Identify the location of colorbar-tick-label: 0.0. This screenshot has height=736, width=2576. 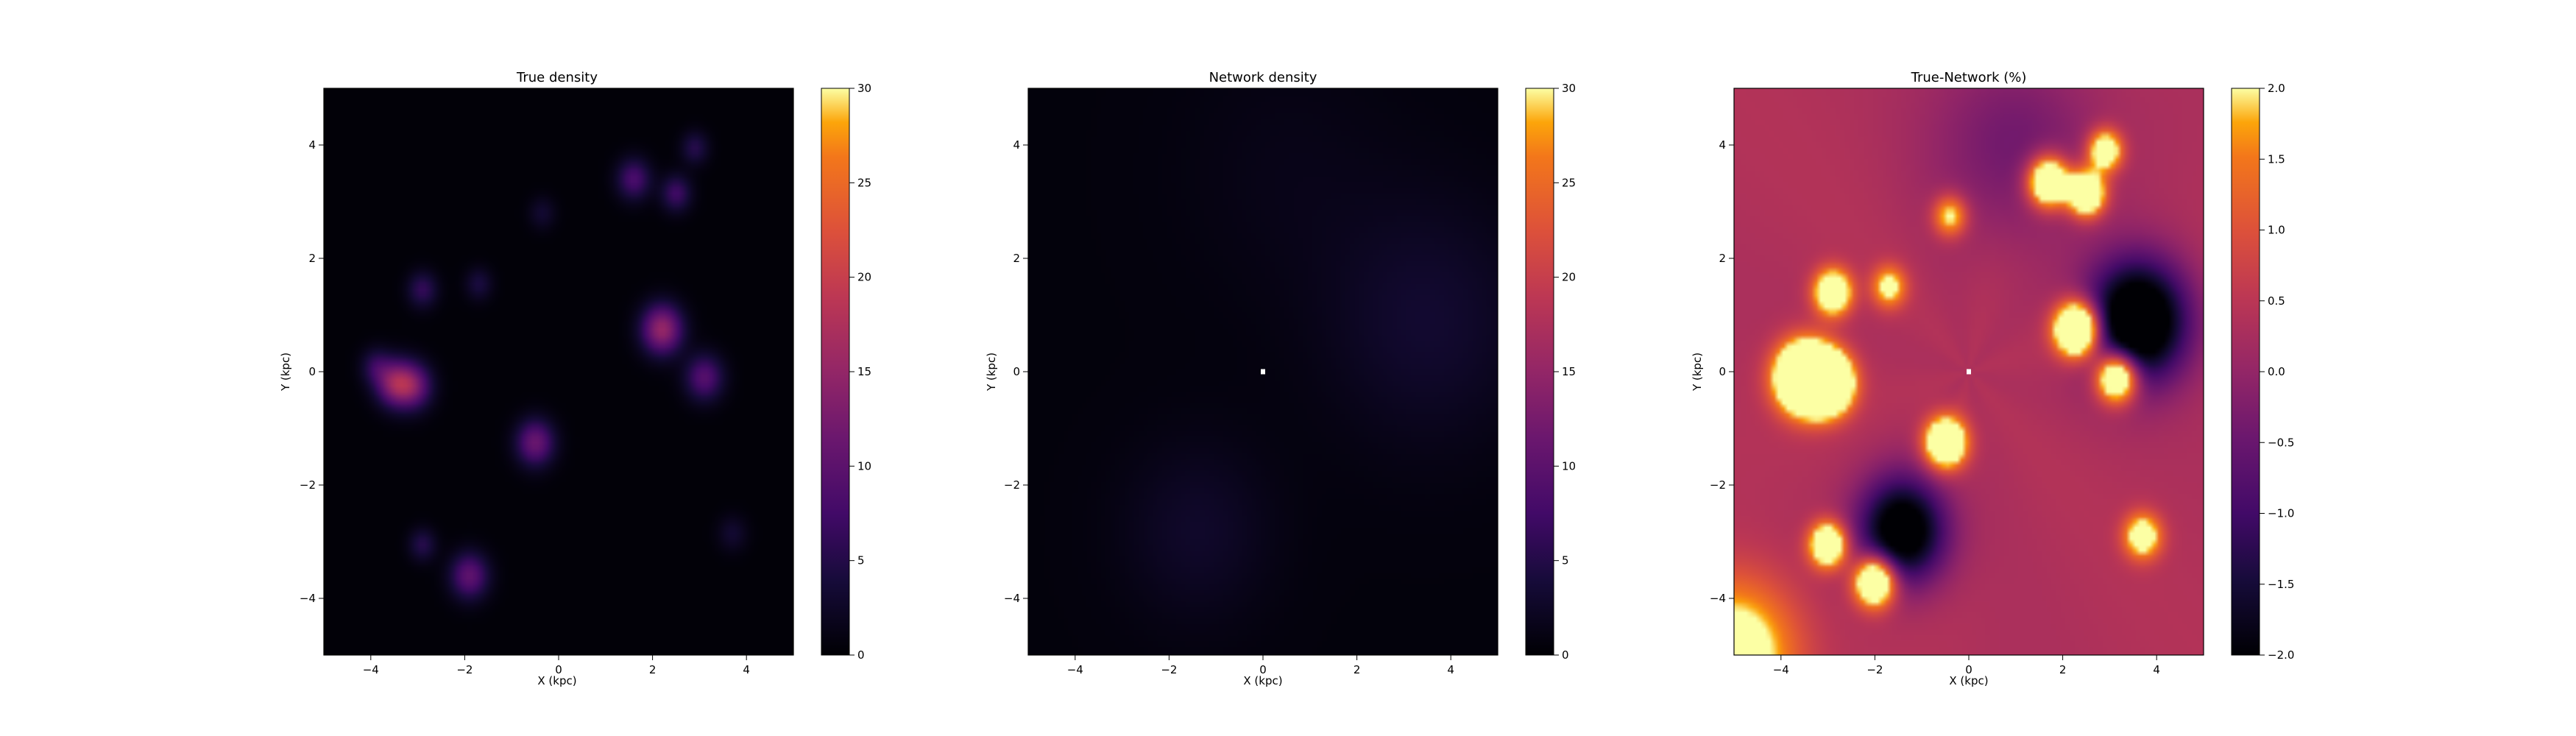
(2276, 371).